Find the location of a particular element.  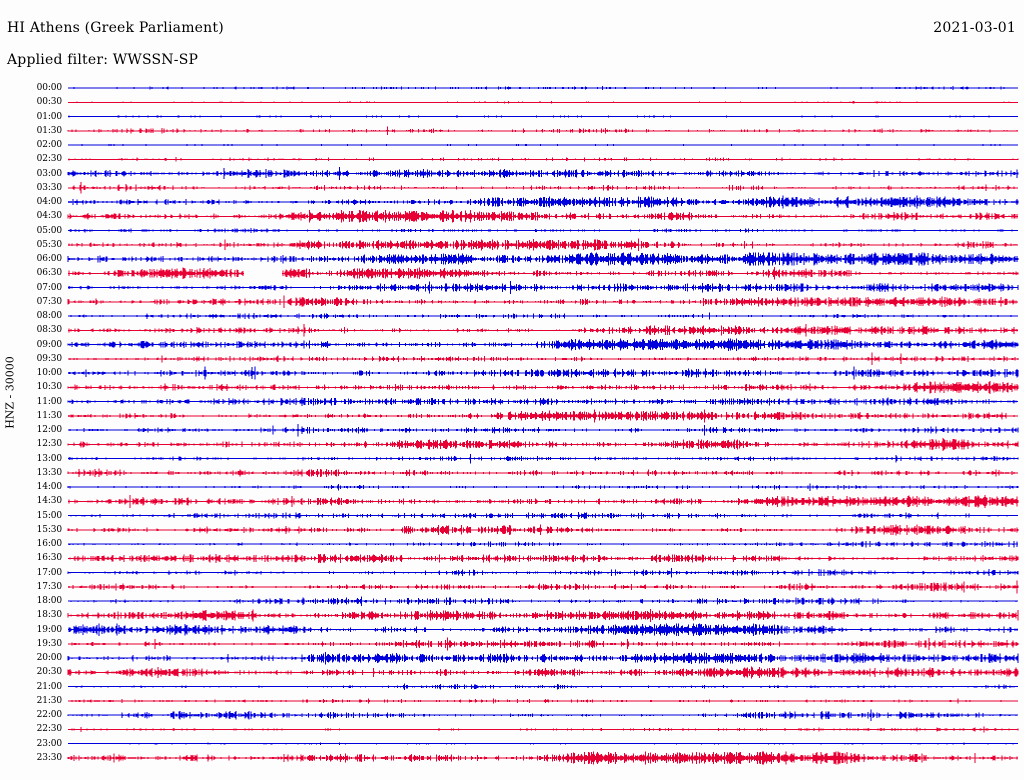

time-row-label: 03:00 is located at coordinates (49, 173).